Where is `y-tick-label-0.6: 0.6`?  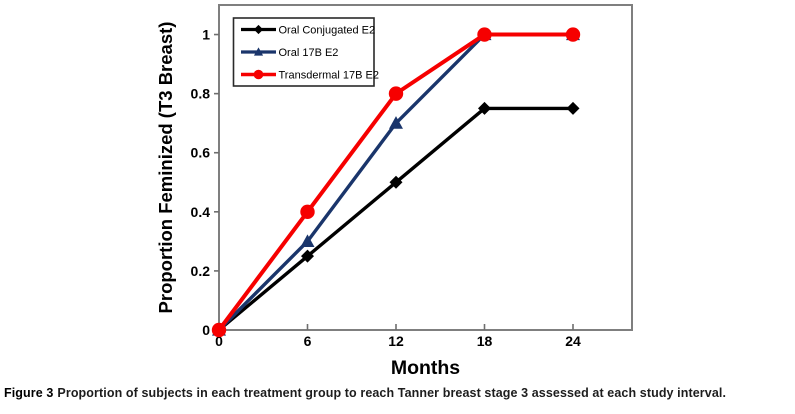 y-tick-label-0.6: 0.6 is located at coordinates (201, 153).